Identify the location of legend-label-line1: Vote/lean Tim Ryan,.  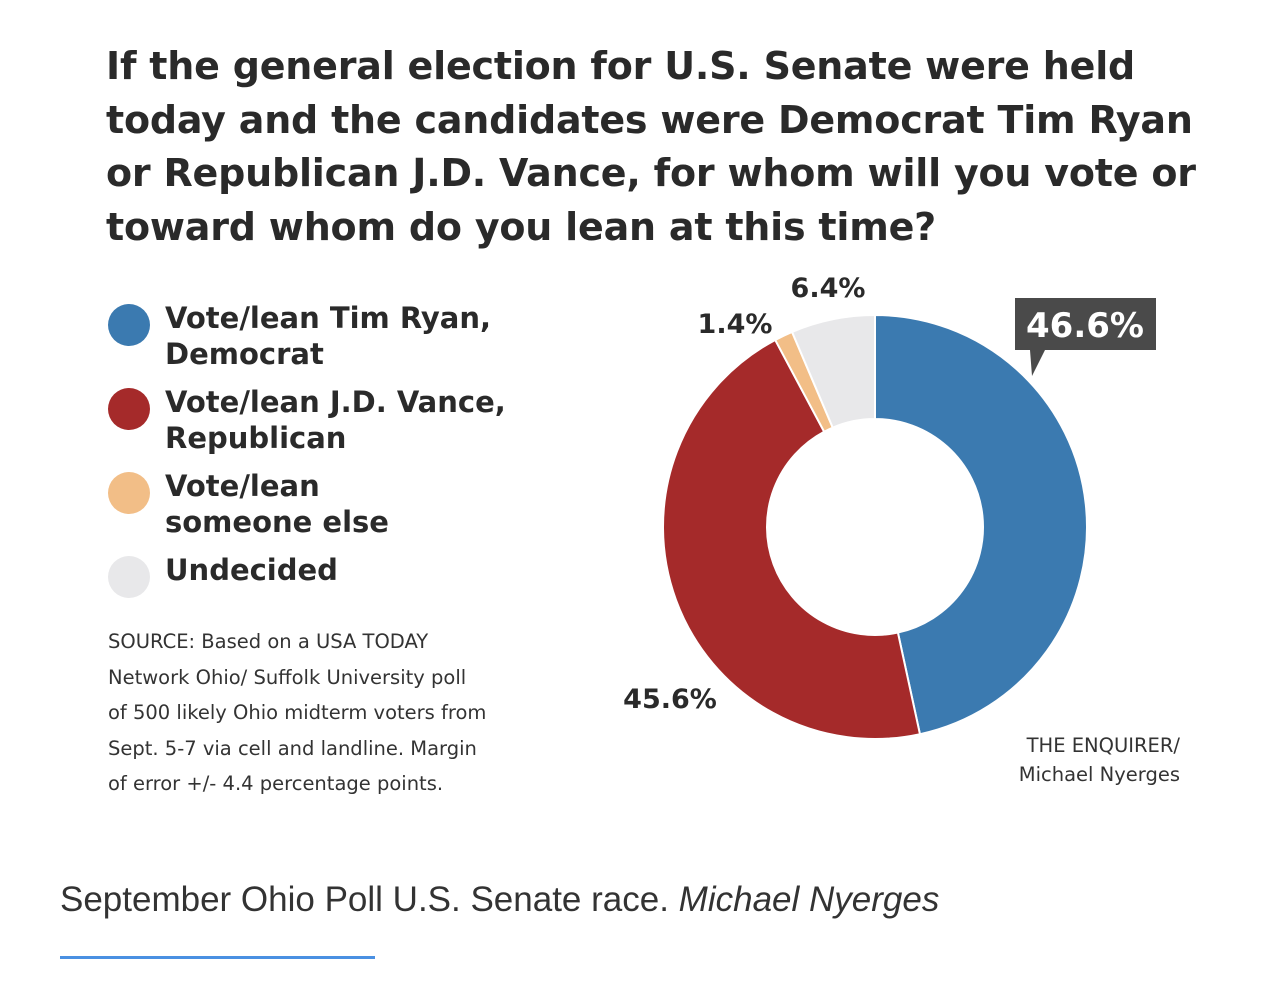
(328, 318).